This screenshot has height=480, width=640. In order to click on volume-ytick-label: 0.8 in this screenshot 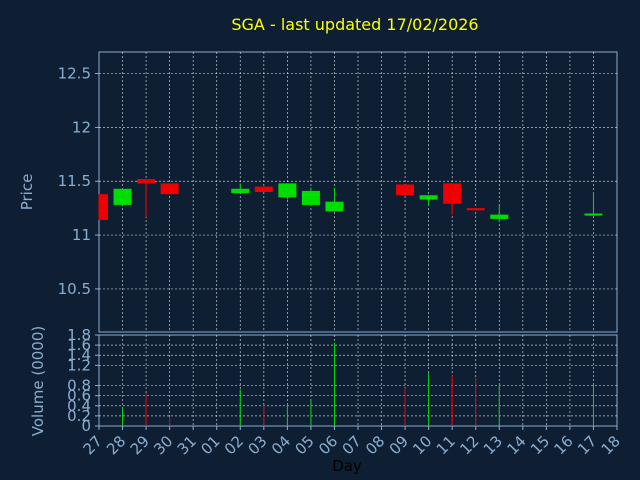, I will do `click(79, 386)`.